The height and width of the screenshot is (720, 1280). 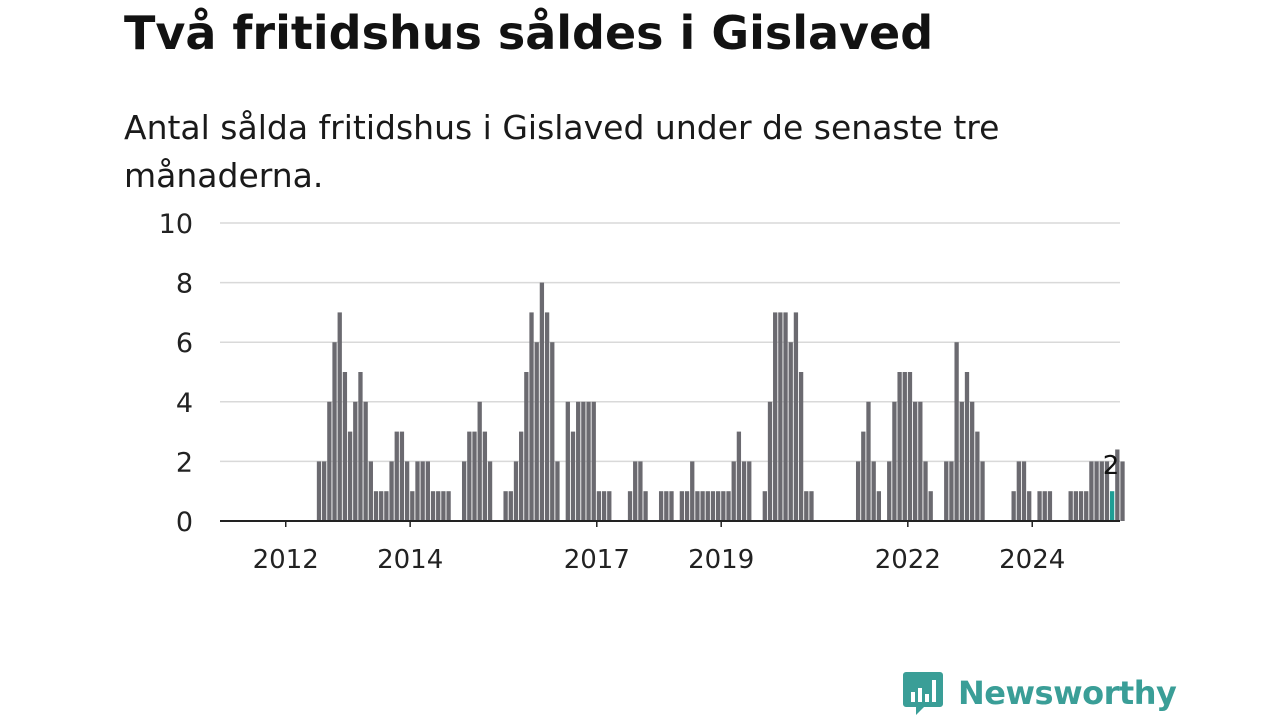 I want to click on data-labels: 2, so click(x=1111, y=466).